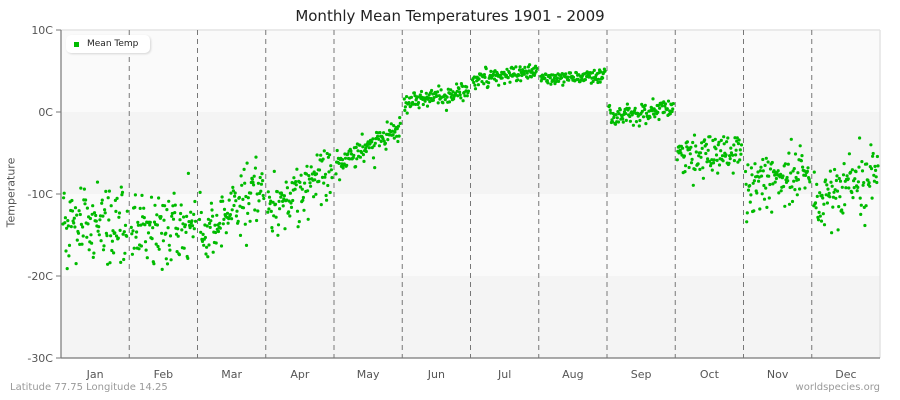  I want to click on x-tick-label: Apr, so click(300, 374).